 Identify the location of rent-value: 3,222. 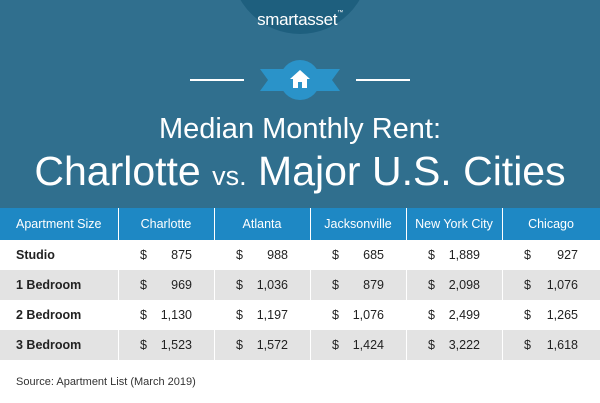
(464, 345).